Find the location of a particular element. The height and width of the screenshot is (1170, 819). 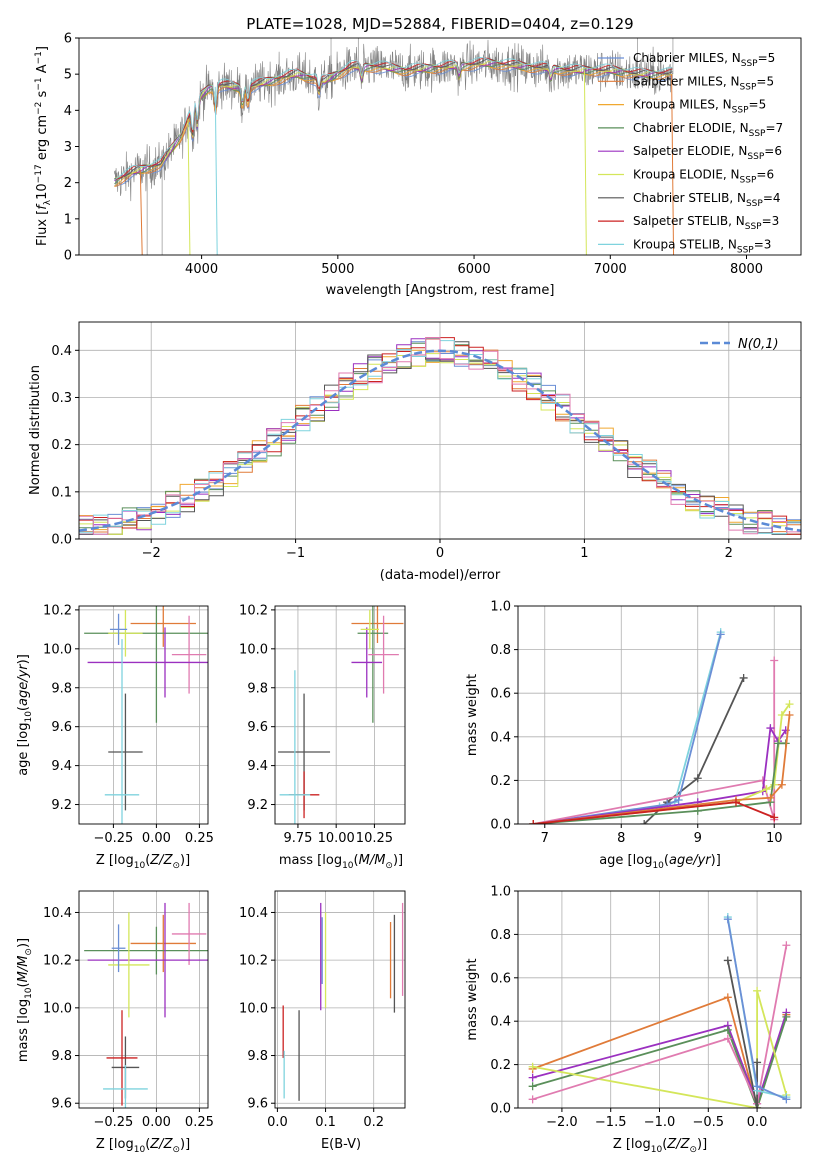

x-tick-label: 4000 is located at coordinates (201, 269).